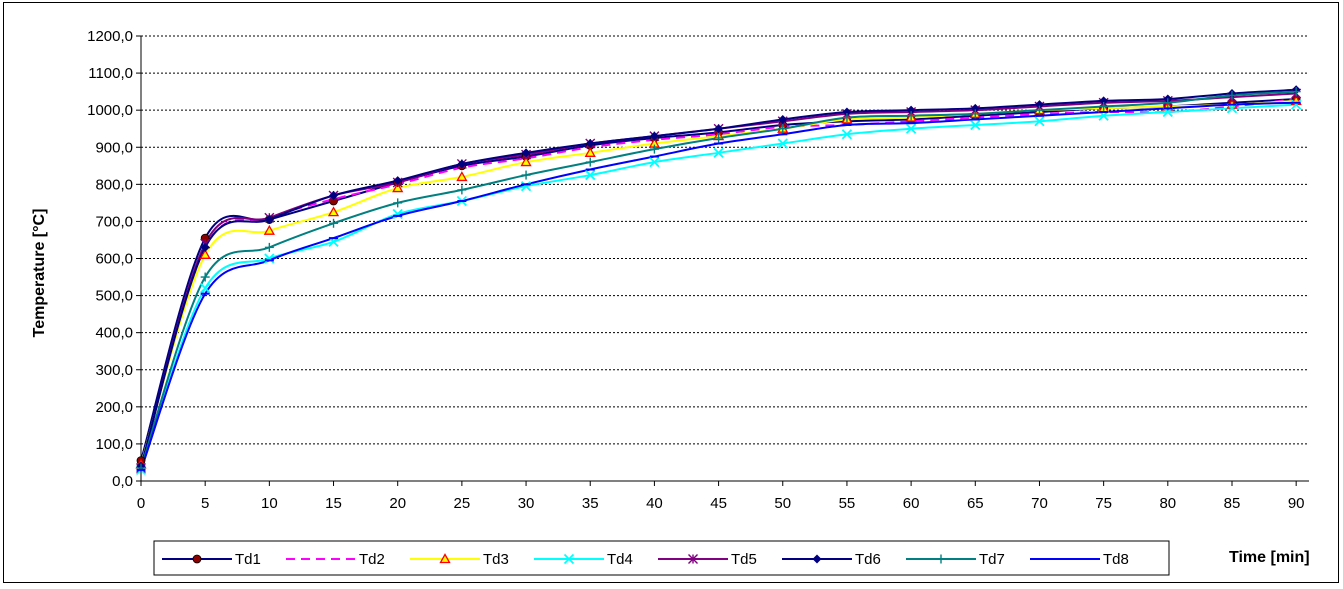  What do you see at coordinates (654, 503) in the screenshot?
I see `x-tick-label: 40` at bounding box center [654, 503].